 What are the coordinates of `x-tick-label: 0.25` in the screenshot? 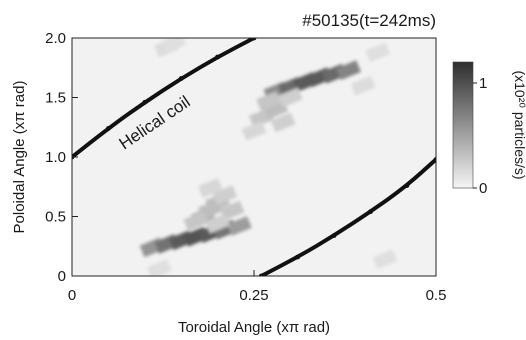 It's located at (253, 295).